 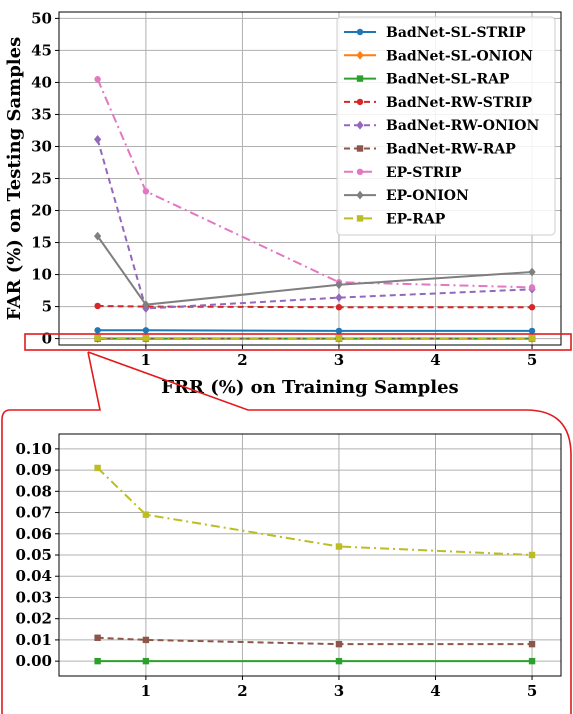 I want to click on series-badnet-rw-rap, so click(x=315, y=641).